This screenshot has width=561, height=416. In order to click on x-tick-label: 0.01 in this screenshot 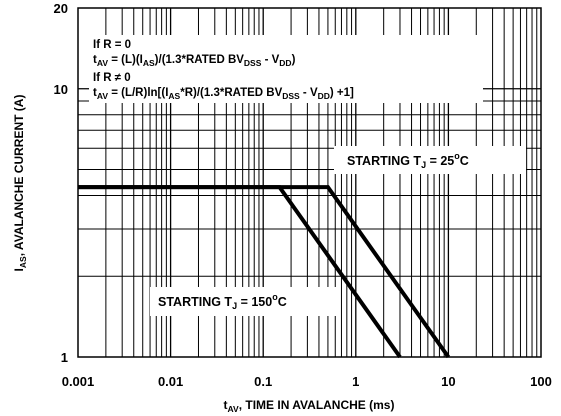, I will do `click(170, 381)`.